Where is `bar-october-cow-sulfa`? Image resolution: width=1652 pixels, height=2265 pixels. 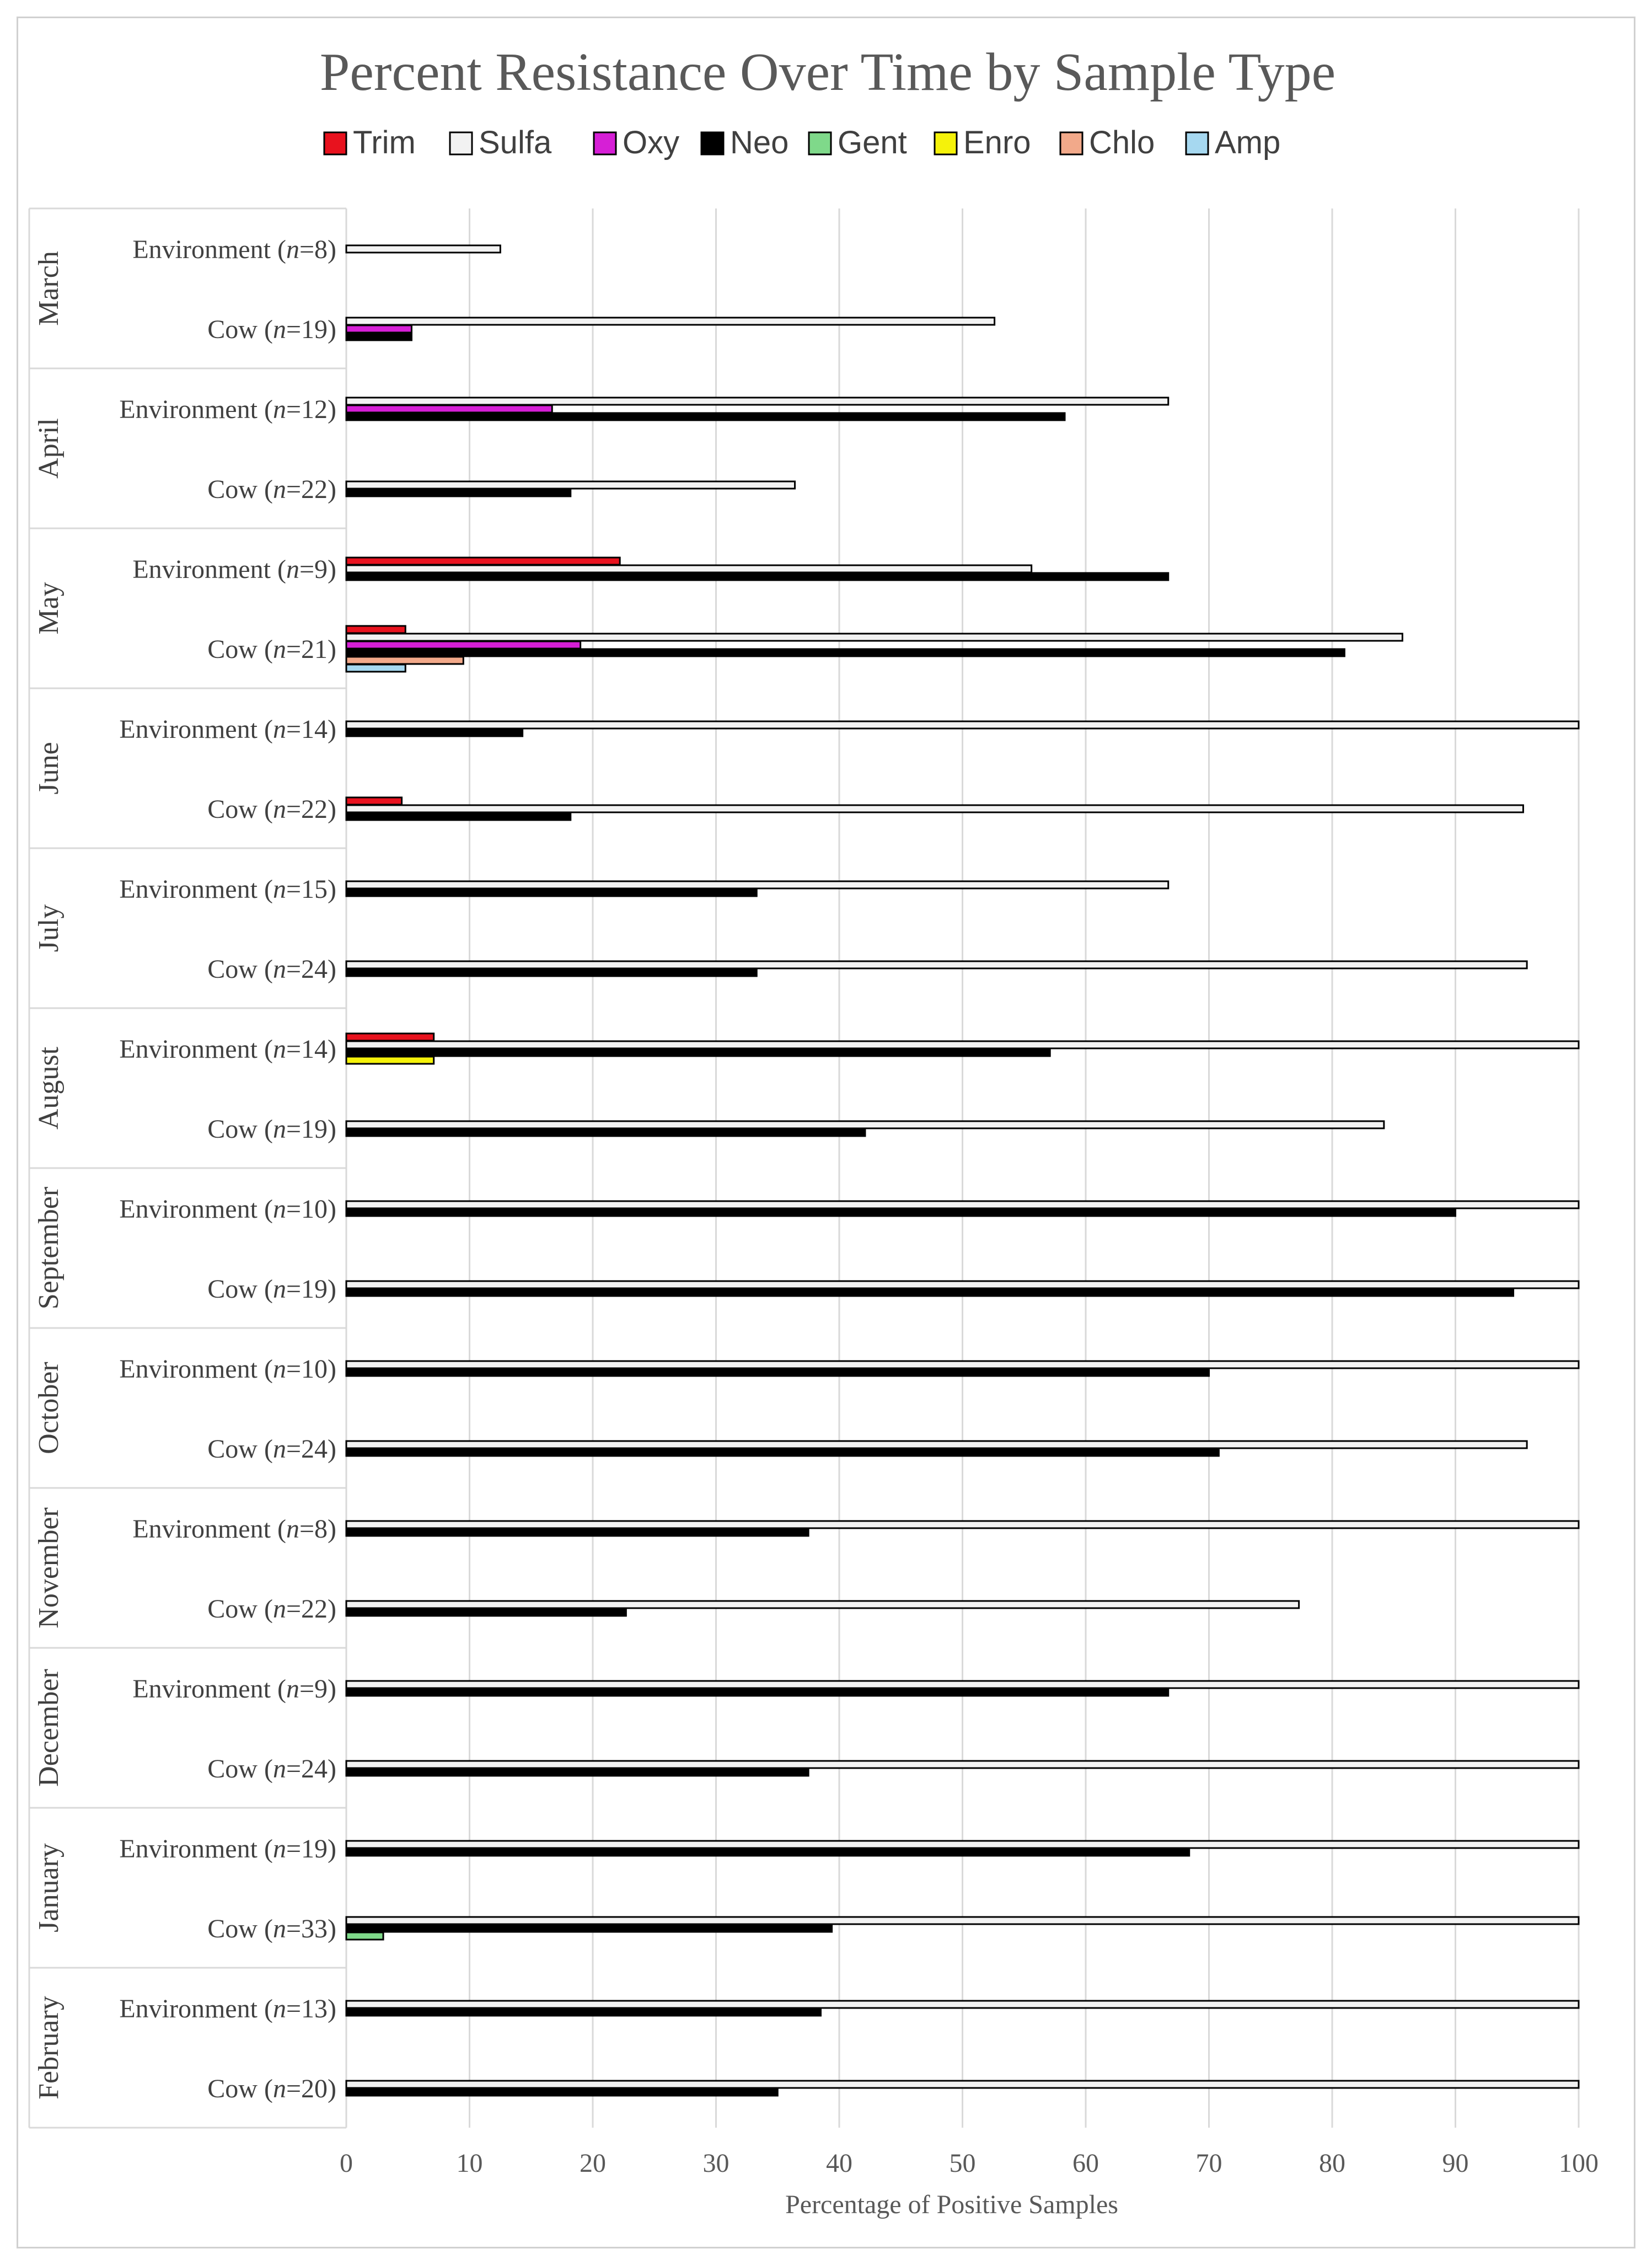
bar-october-cow-sulfa is located at coordinates (936, 1444).